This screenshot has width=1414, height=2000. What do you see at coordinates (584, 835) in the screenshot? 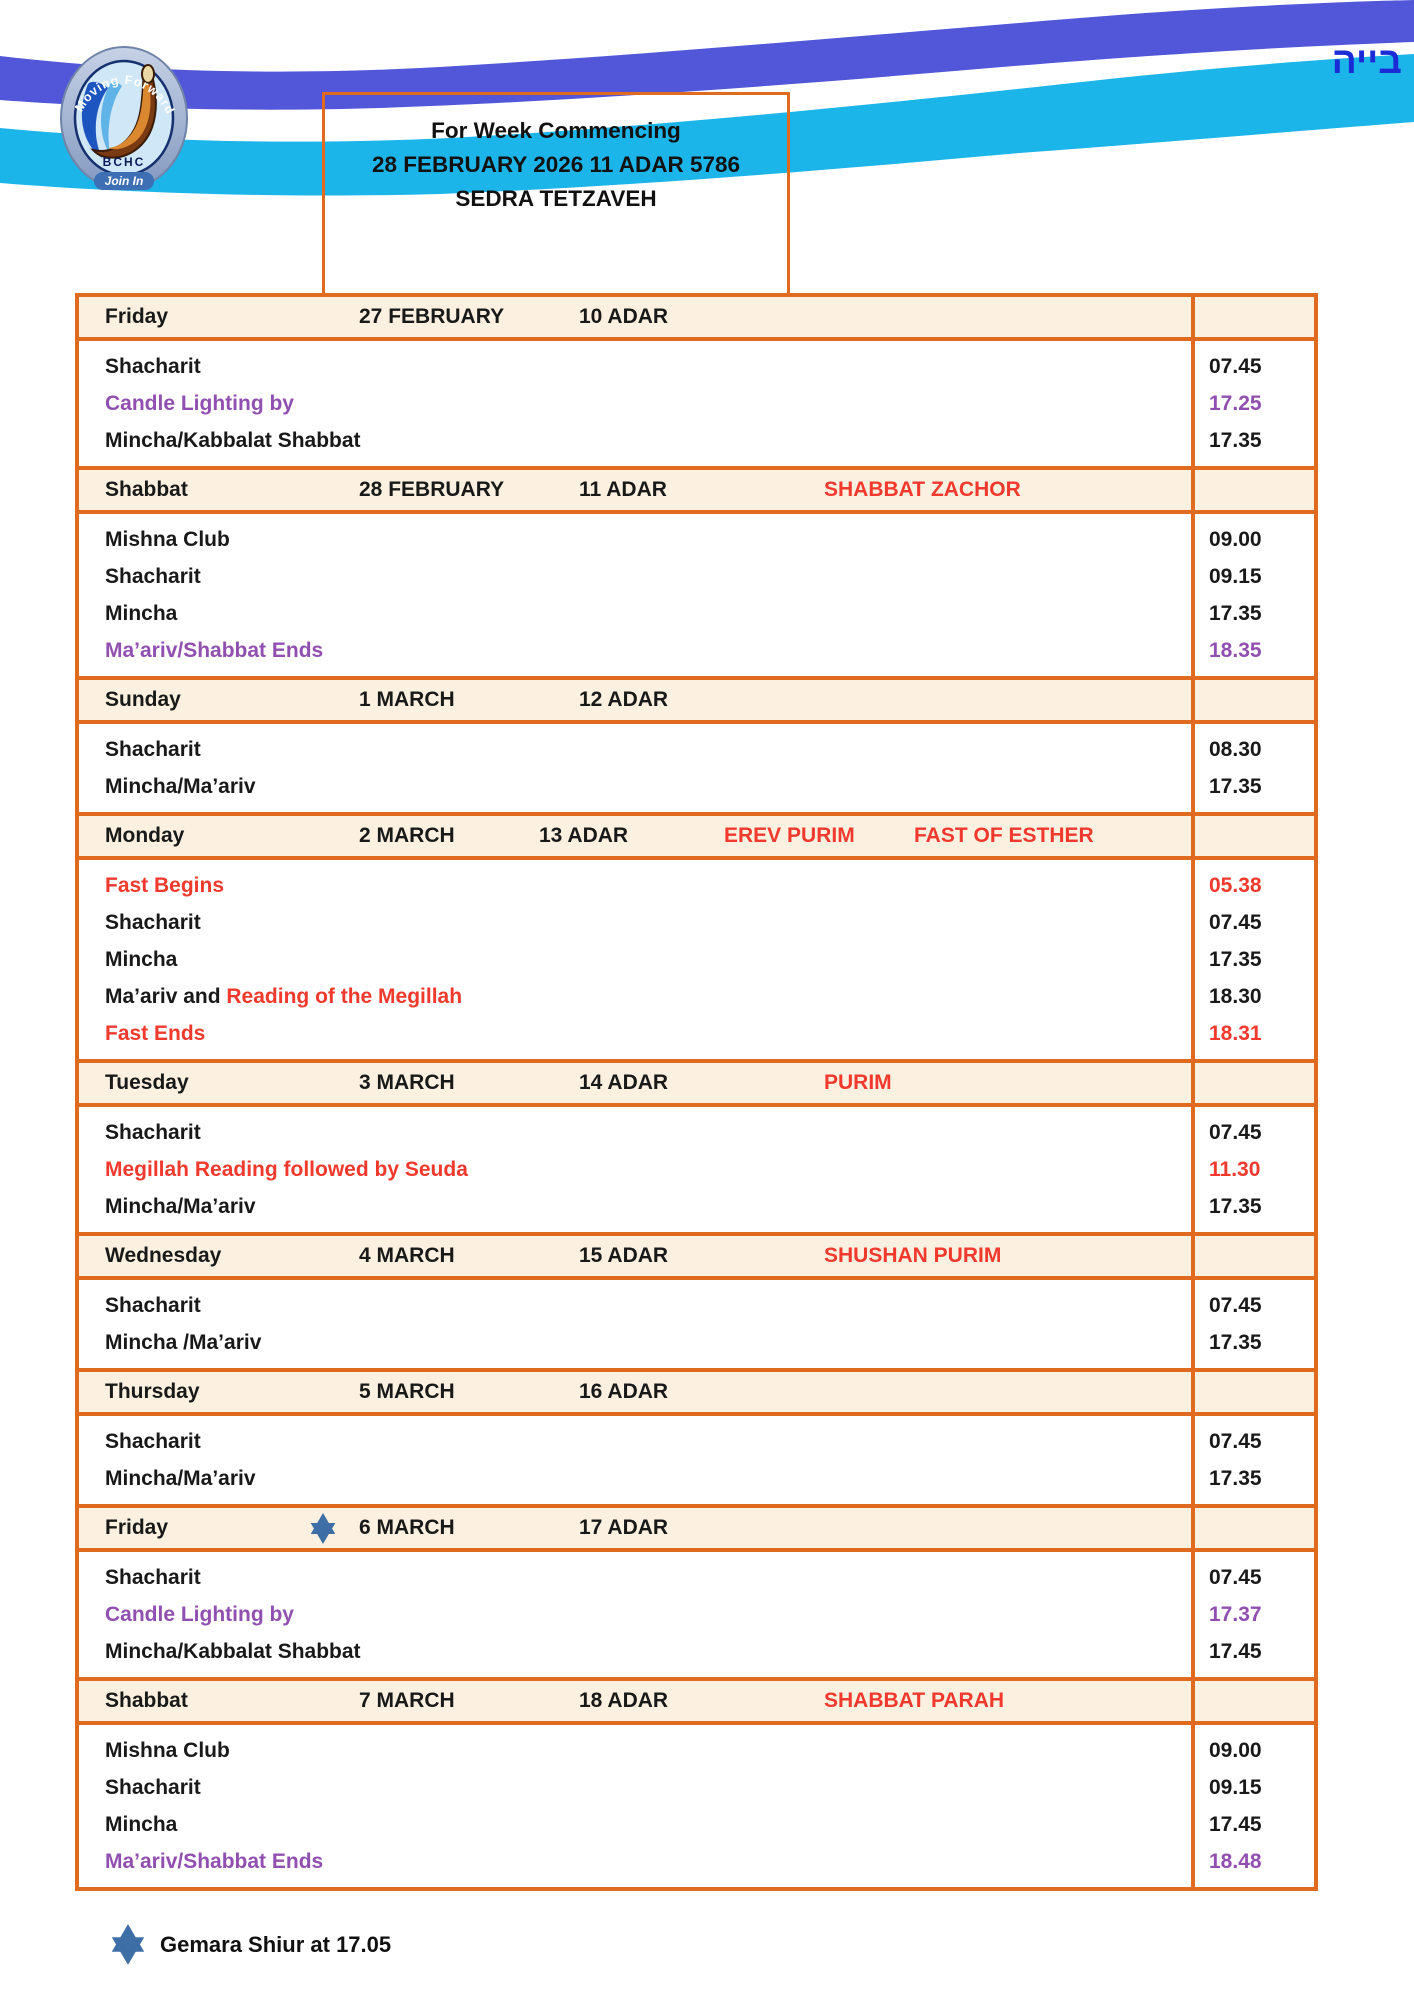
I see `hebrew-date: 13 ADAR` at bounding box center [584, 835].